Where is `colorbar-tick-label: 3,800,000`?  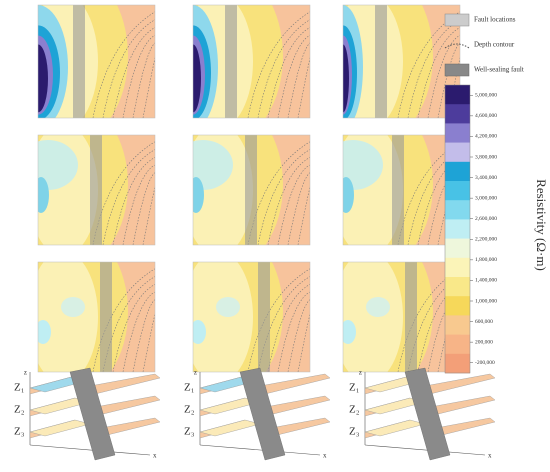
colorbar-tick-label: 3,800,000 is located at coordinates (486, 157).